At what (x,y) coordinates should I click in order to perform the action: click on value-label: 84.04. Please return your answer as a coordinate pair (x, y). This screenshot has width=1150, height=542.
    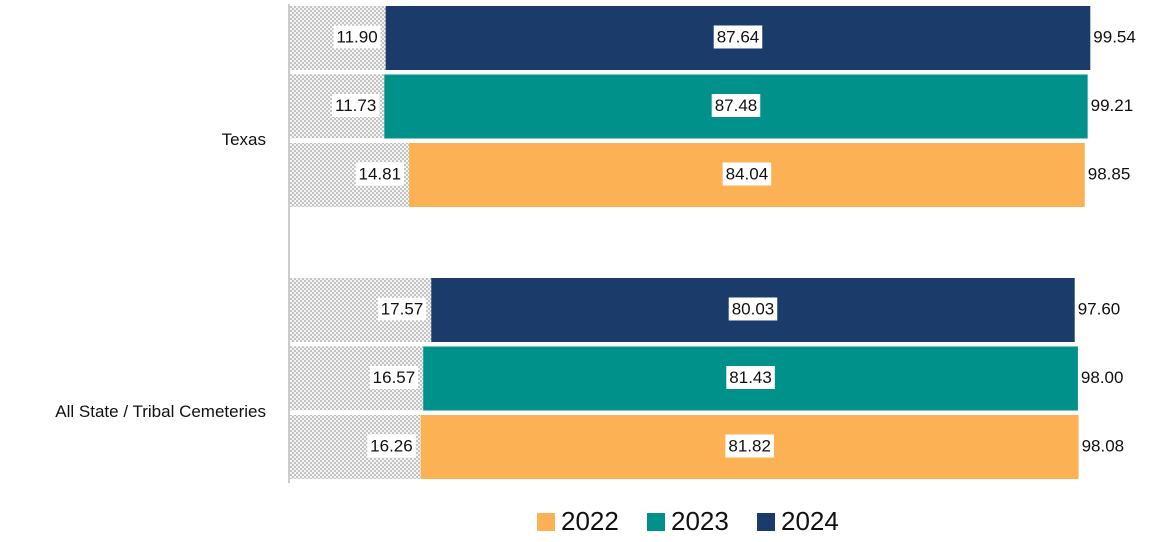
    Looking at the image, I should click on (747, 173).